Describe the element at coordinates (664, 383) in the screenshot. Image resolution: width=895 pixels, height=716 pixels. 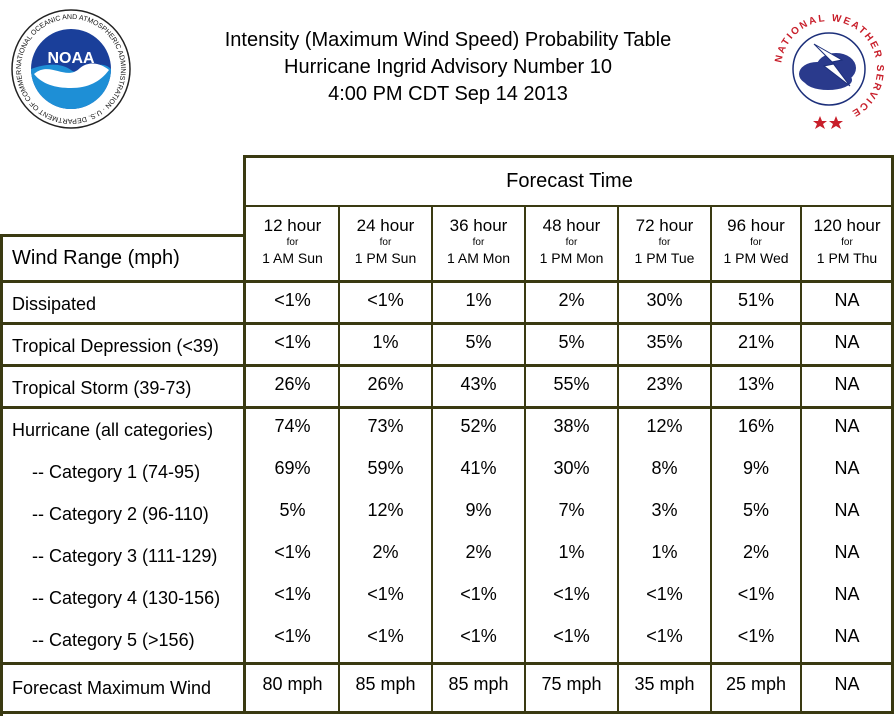
I see `table-cell: 23%` at that location.